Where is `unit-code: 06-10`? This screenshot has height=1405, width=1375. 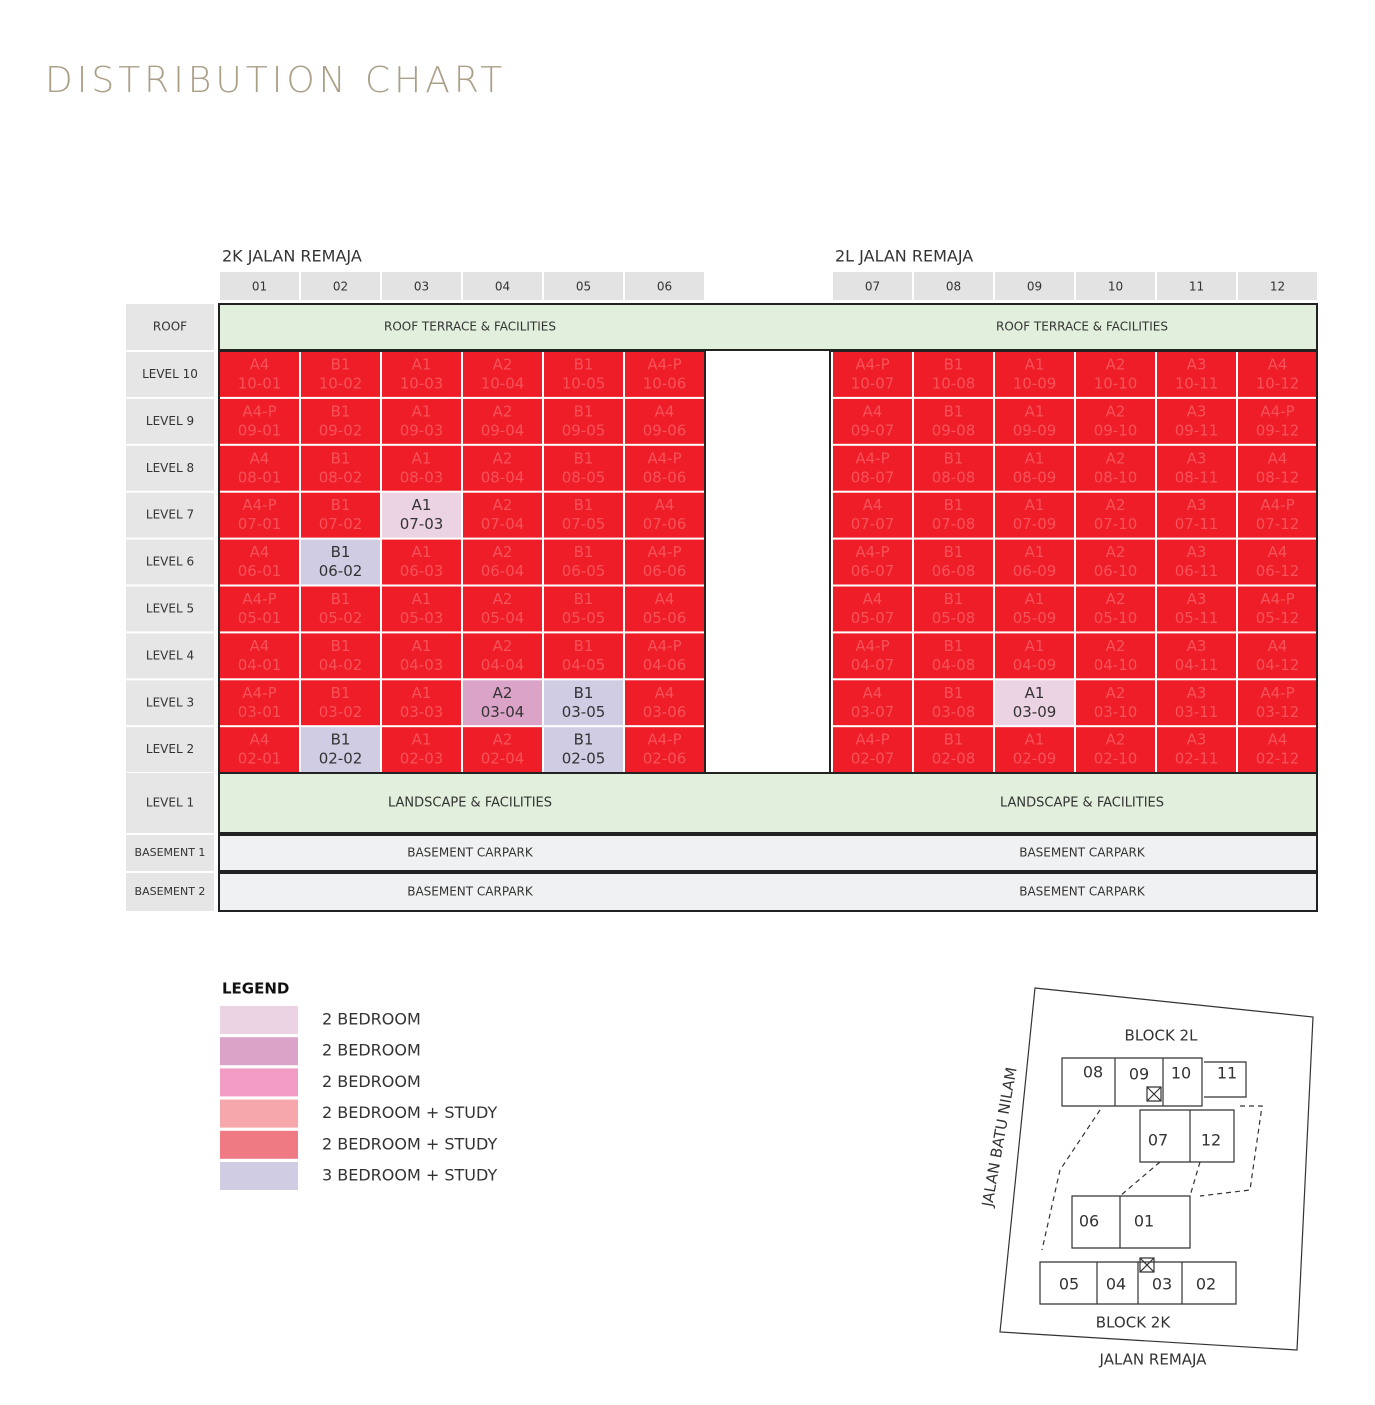 unit-code: 06-10 is located at coordinates (1116, 571).